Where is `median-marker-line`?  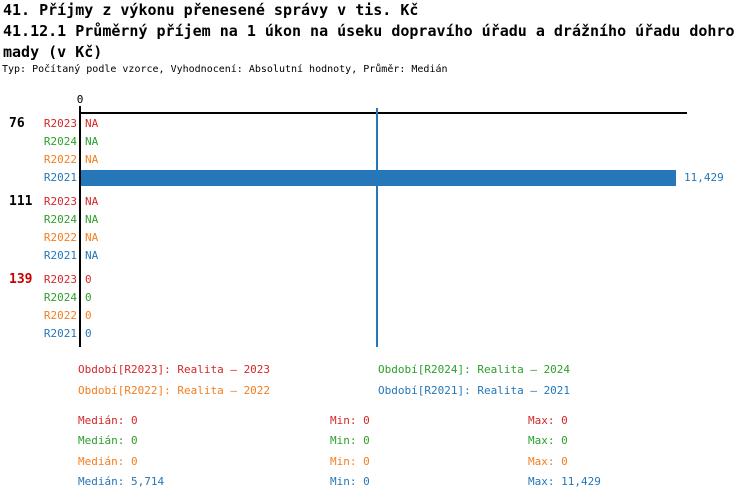 median-marker-line is located at coordinates (377, 227).